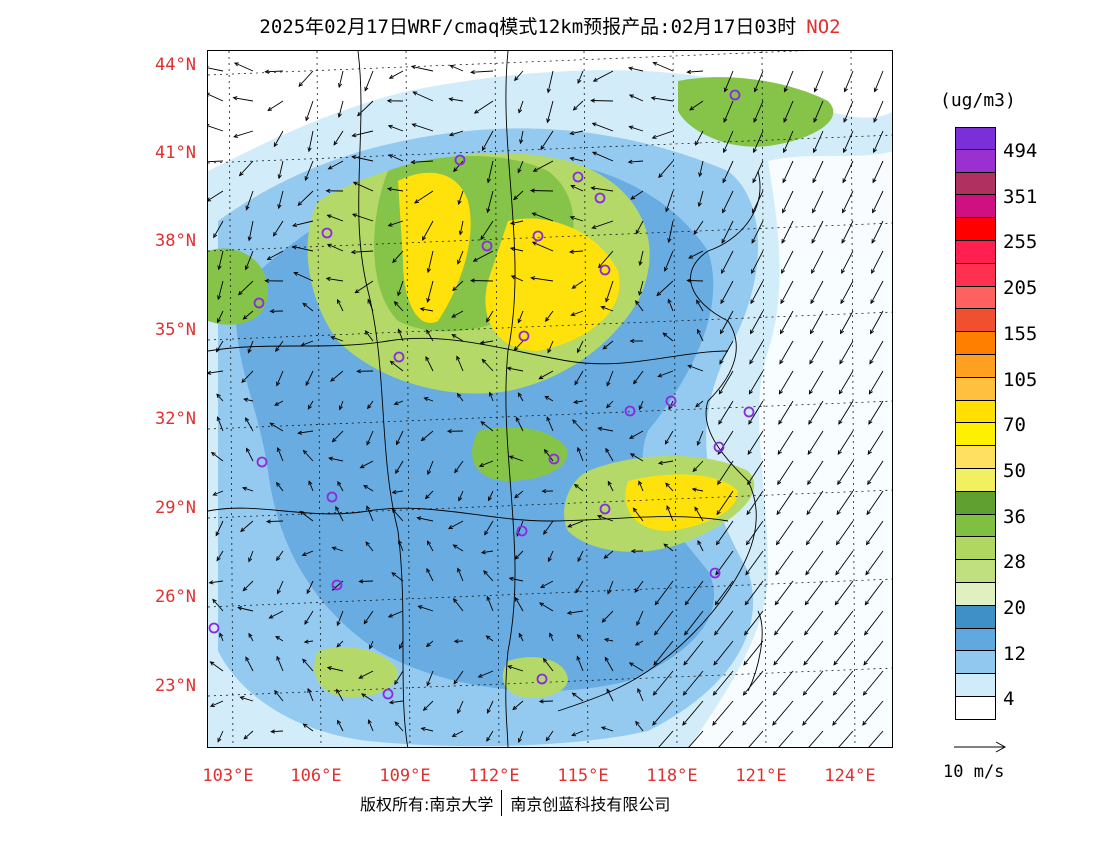 The image size is (1100, 850). I want to click on colorbar-label: 351, so click(1020, 196).